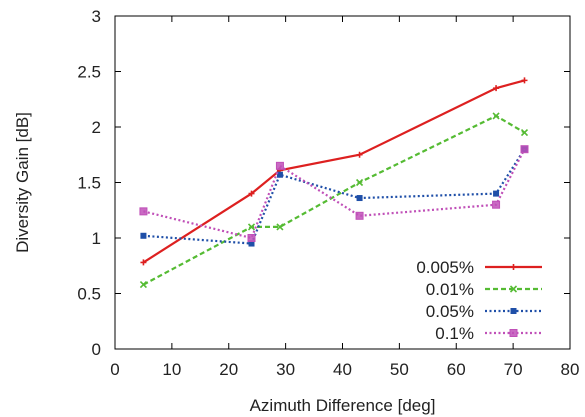 The image size is (585, 417). Describe the element at coordinates (96, 127) in the screenshot. I see `y-tick-label: 2` at that location.